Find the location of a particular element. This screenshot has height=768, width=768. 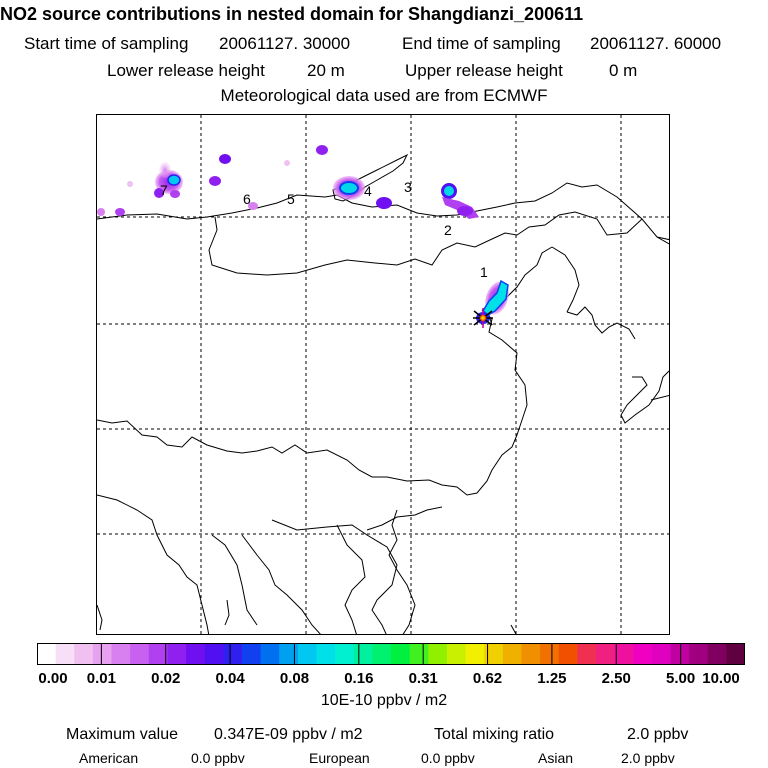

color-scale-tick-label: 0.02 is located at coordinates (166, 678).